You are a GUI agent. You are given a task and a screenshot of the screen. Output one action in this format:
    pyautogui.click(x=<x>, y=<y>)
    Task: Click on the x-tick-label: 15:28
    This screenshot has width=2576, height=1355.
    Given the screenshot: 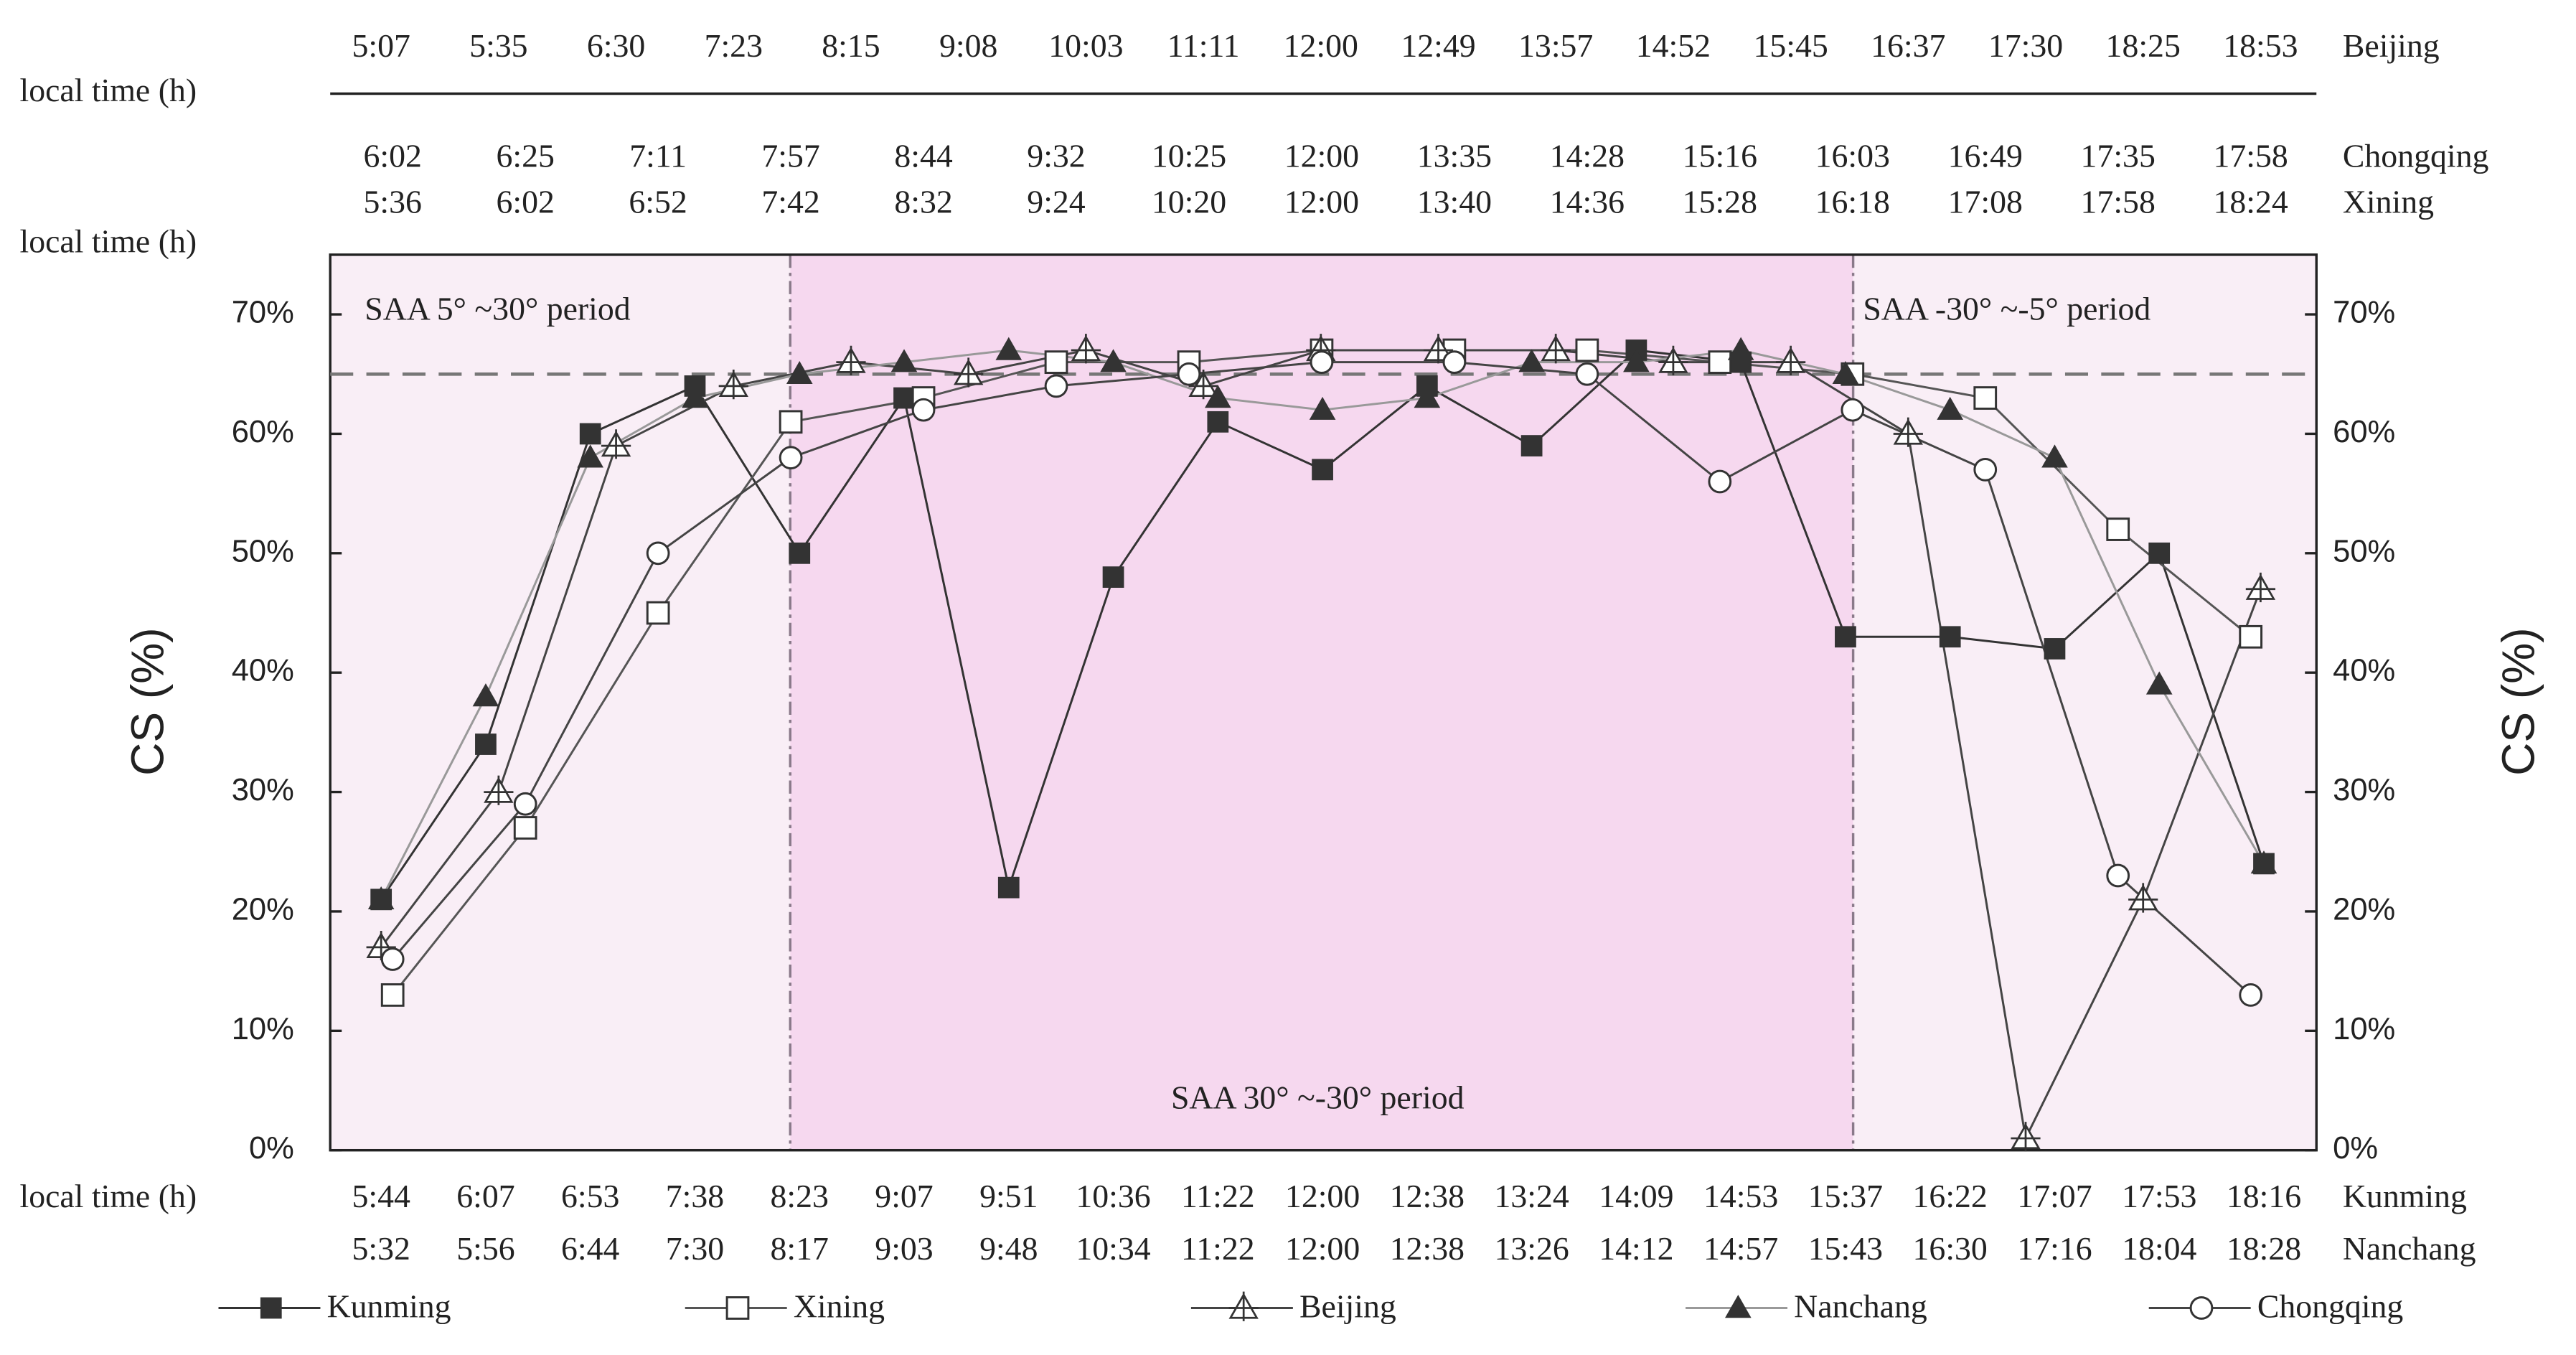 What is the action you would take?
    pyautogui.click(x=1720, y=202)
    